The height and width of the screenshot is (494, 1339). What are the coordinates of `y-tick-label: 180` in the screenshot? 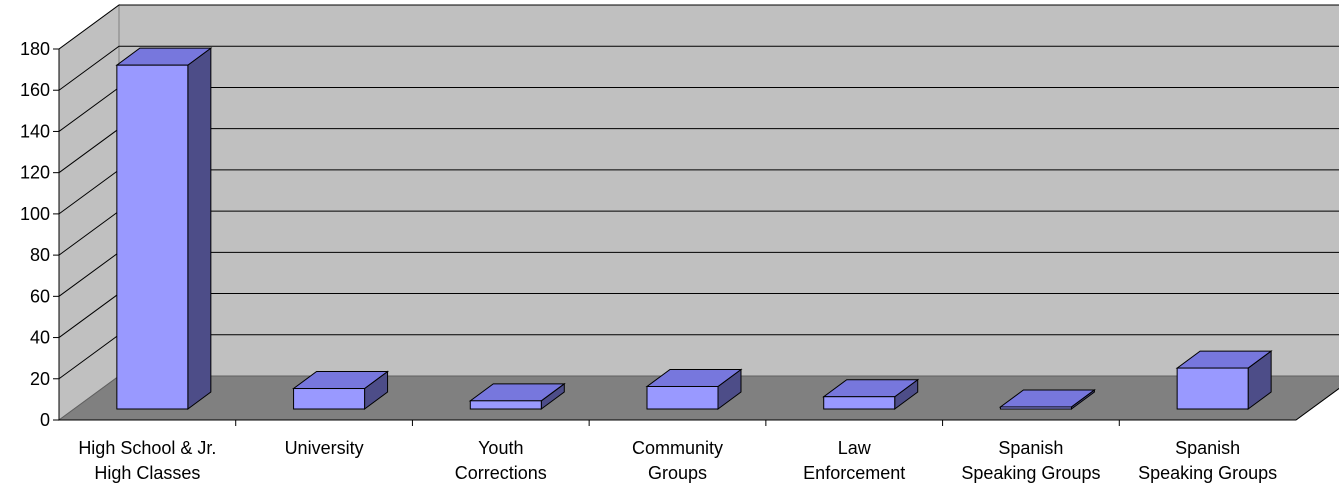 It's located at (35, 49).